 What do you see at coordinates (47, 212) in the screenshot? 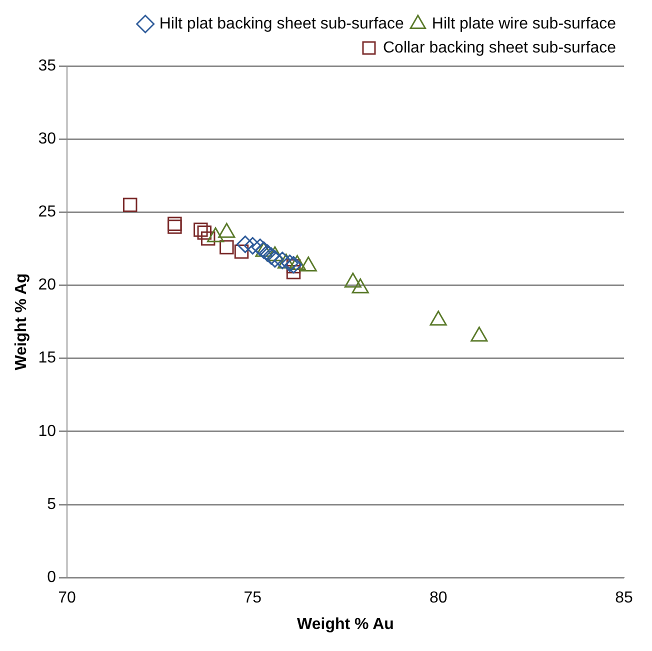
I see `y-tick-label: 25` at bounding box center [47, 212].